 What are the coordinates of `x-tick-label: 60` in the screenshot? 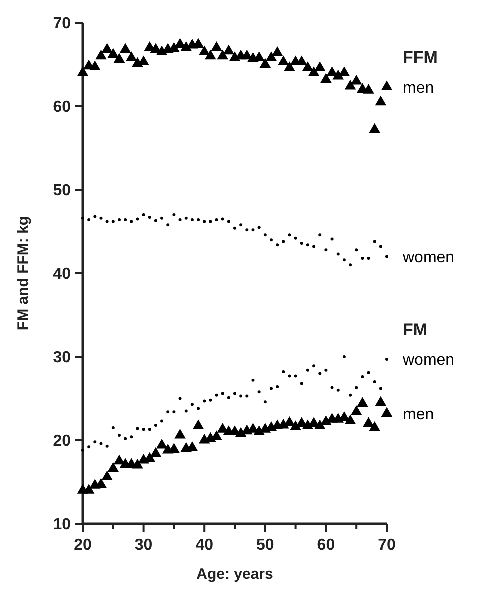 It's located at (326, 545).